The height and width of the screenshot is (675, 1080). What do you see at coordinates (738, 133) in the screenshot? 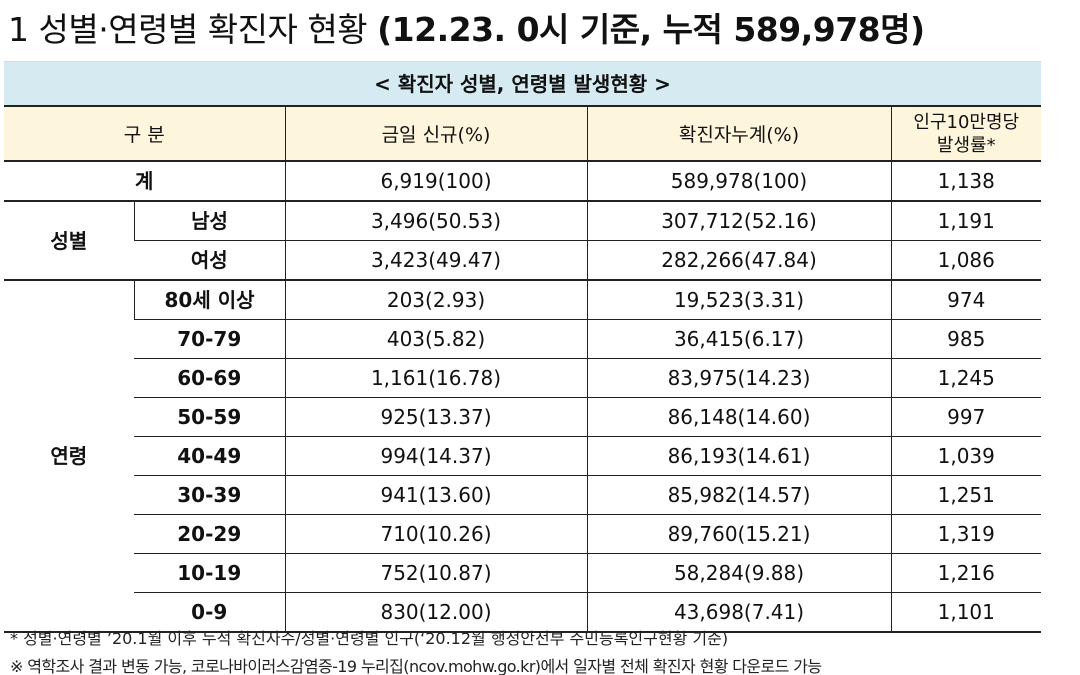
I see `header-cumulative: 확진자누계(%)` at bounding box center [738, 133].